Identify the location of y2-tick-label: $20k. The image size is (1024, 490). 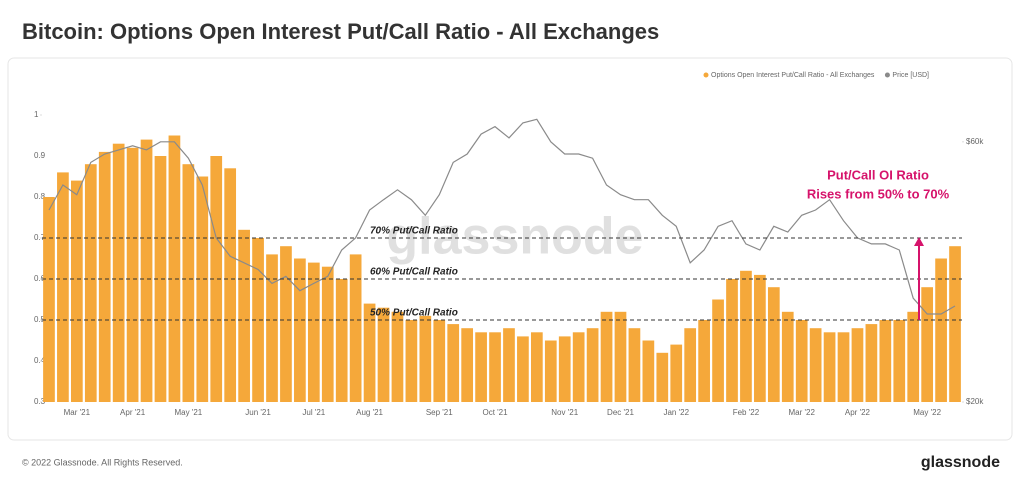
(975, 401).